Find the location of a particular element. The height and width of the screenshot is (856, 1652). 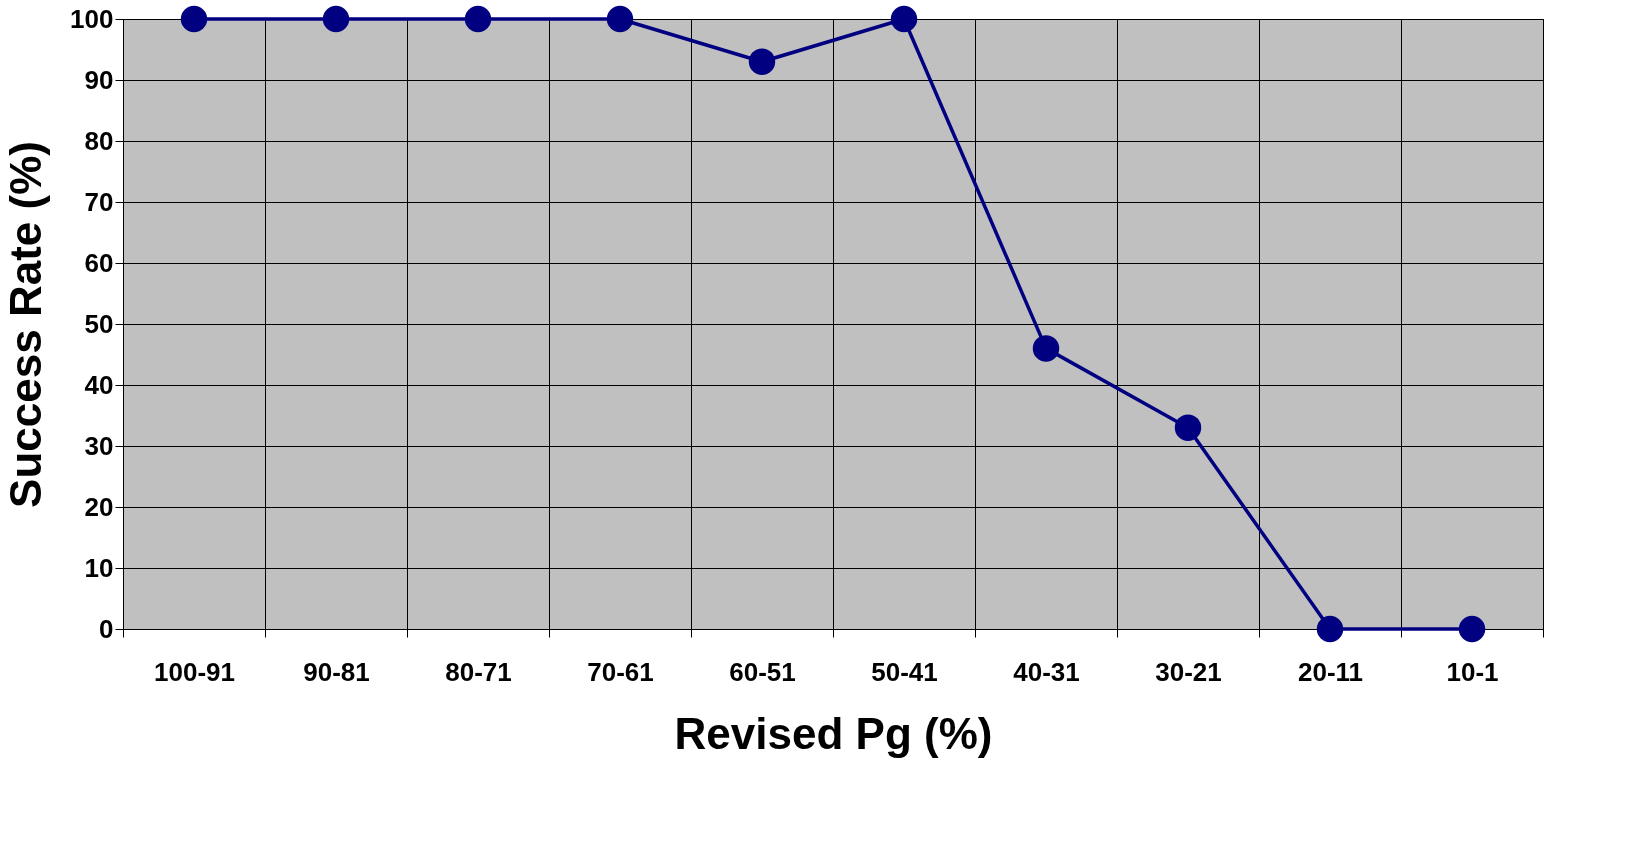

x-tick-label: 100-91 is located at coordinates (194, 671).